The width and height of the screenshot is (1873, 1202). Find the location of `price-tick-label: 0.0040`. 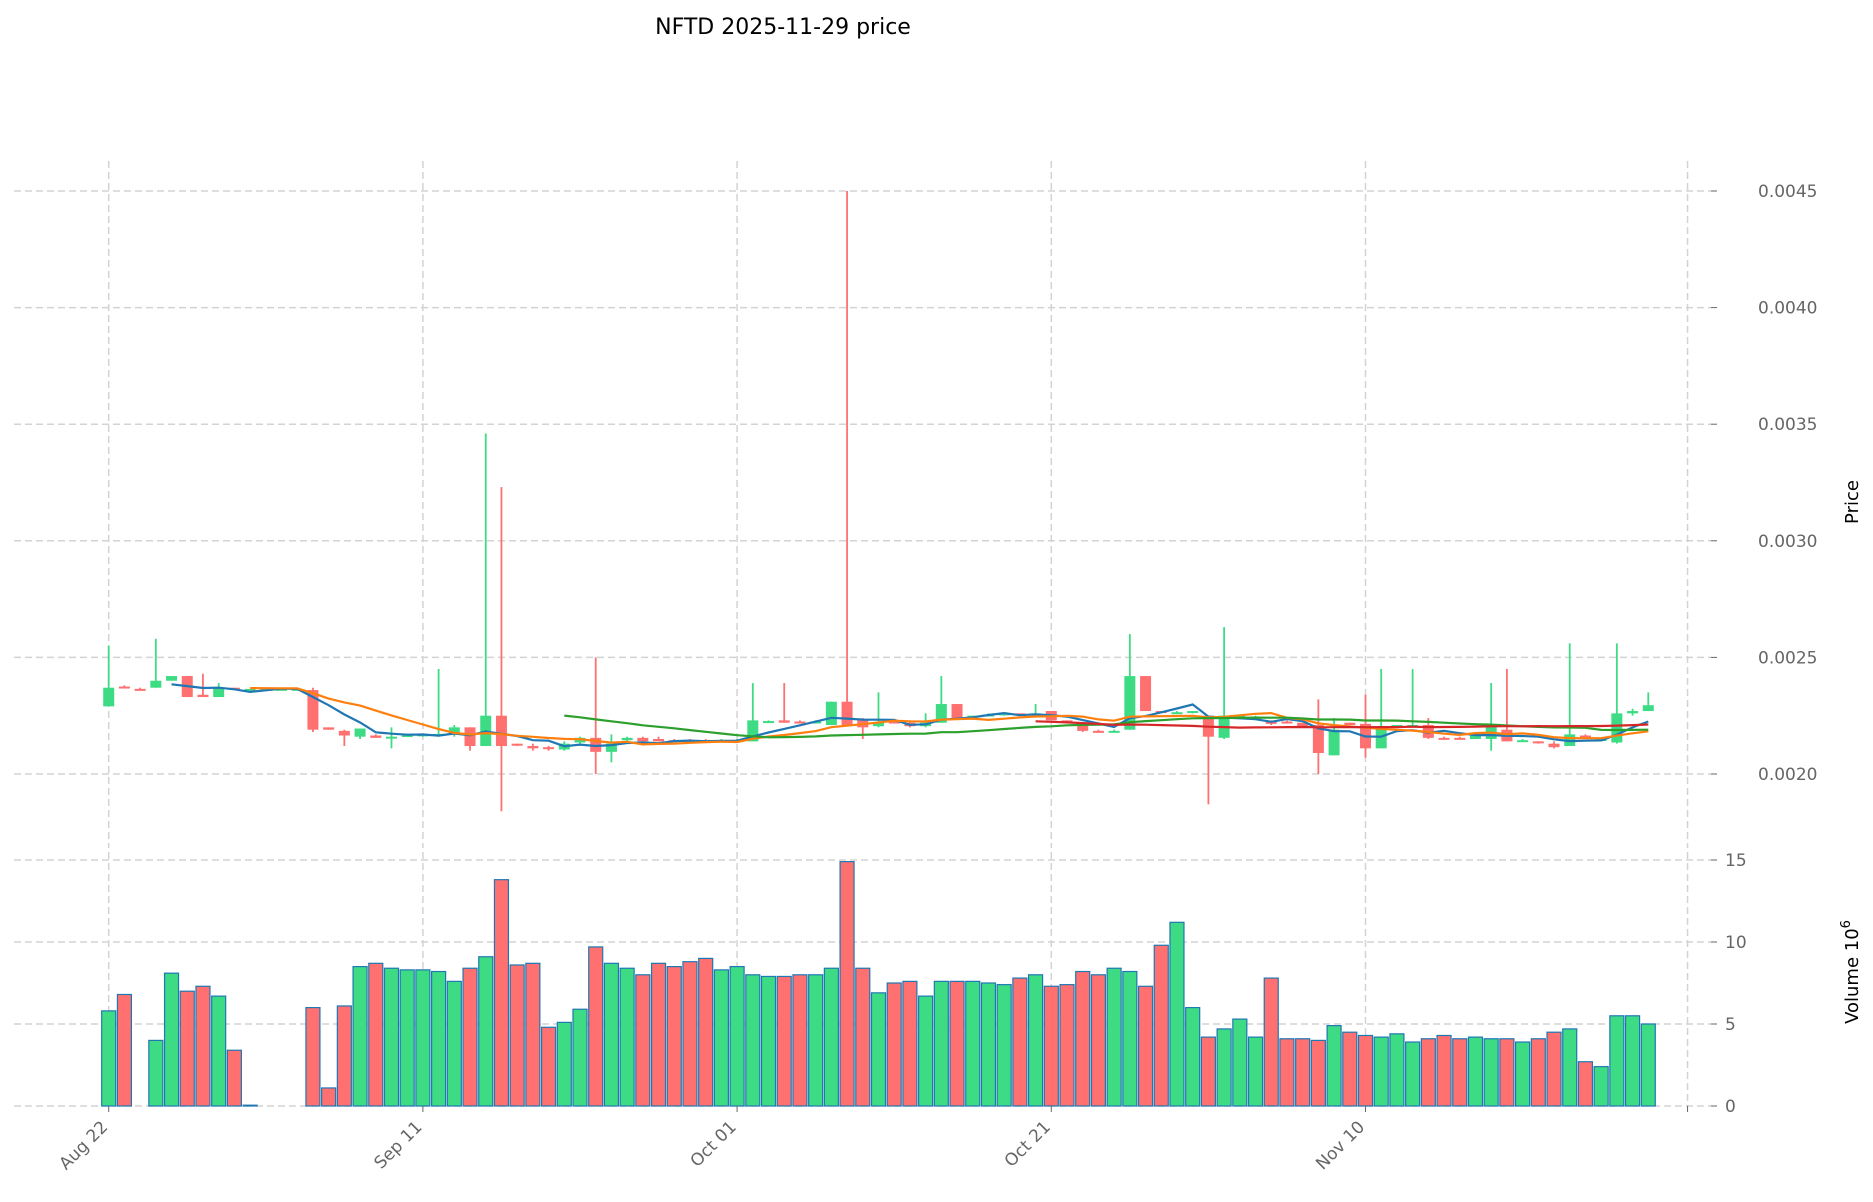

price-tick-label: 0.0040 is located at coordinates (1787, 309).